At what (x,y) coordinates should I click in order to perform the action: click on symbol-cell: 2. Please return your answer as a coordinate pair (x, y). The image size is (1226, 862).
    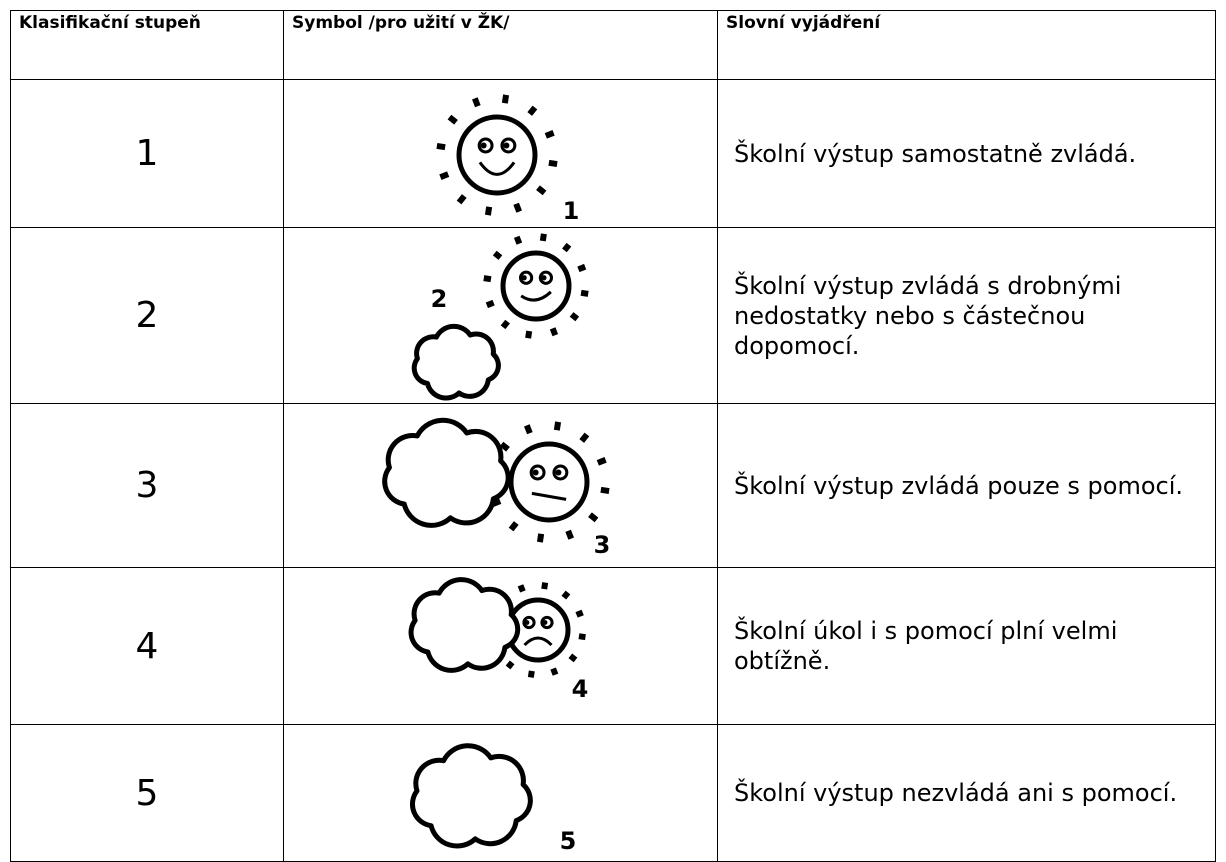
    Looking at the image, I should click on (500, 315).